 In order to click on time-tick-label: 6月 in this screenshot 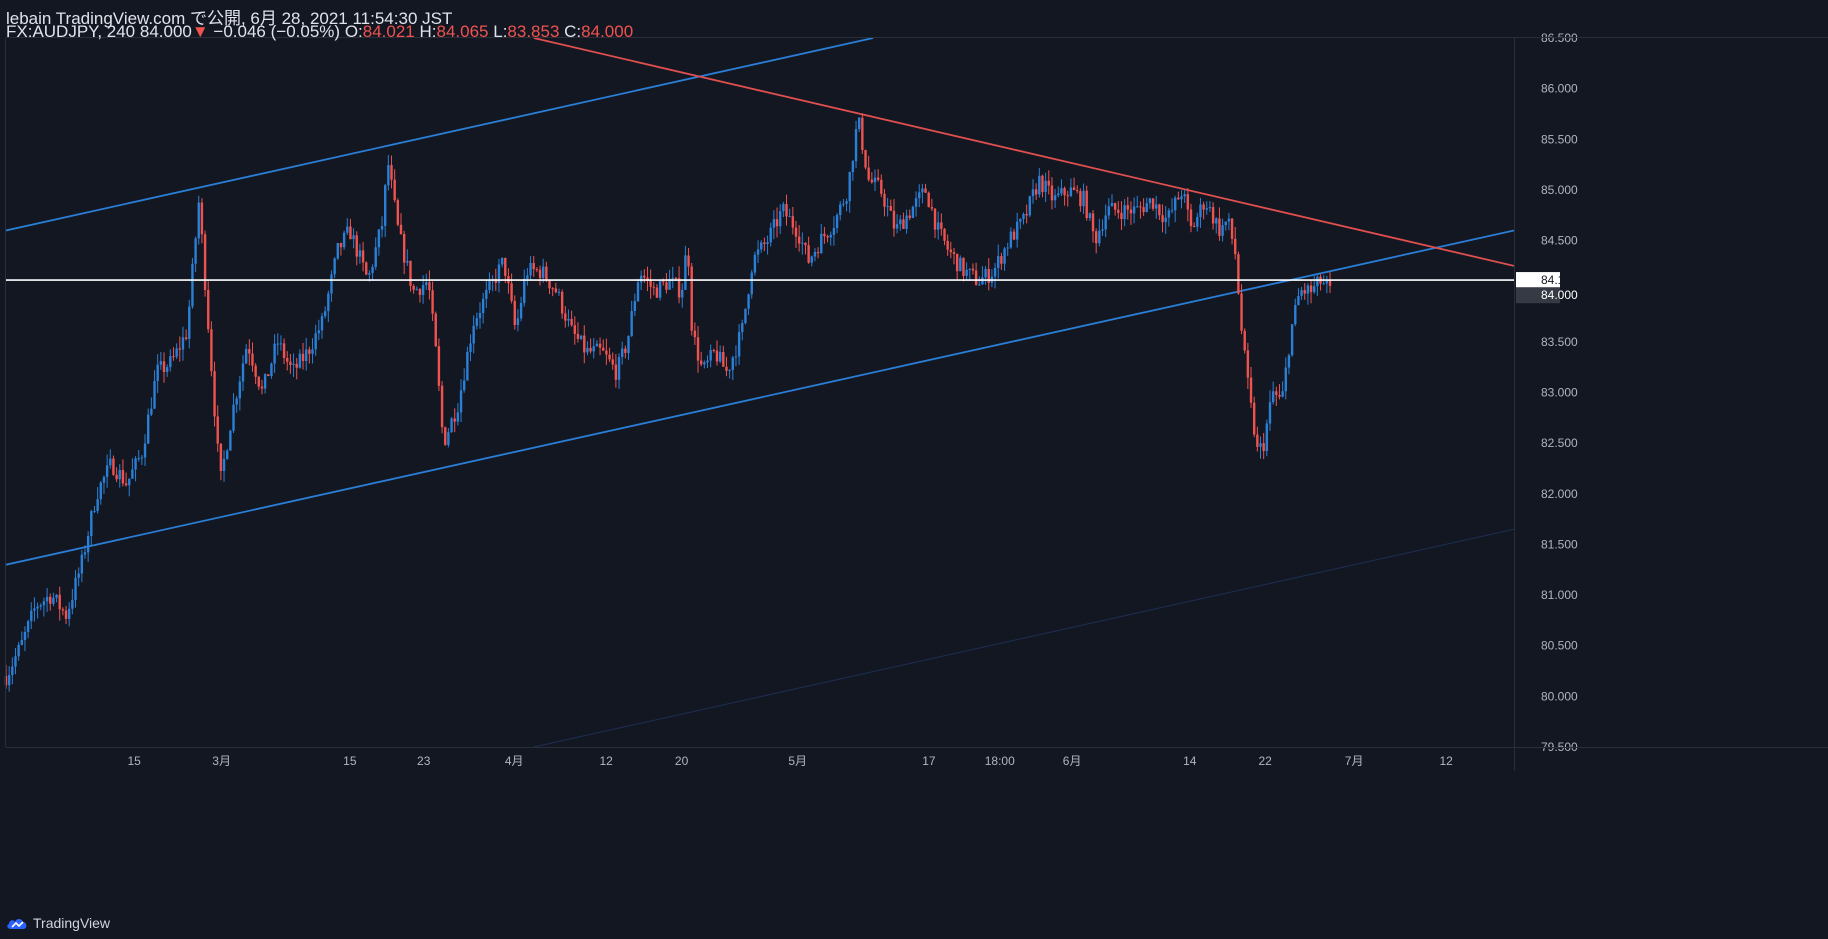, I will do `click(1072, 761)`.